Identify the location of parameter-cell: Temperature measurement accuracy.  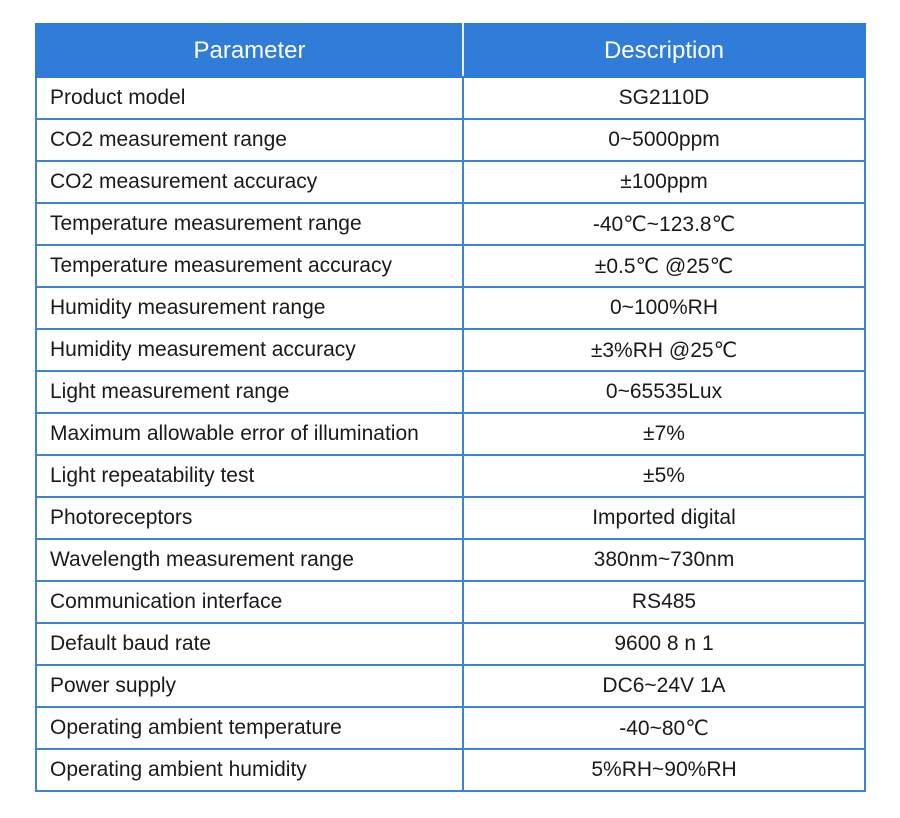
(249, 266).